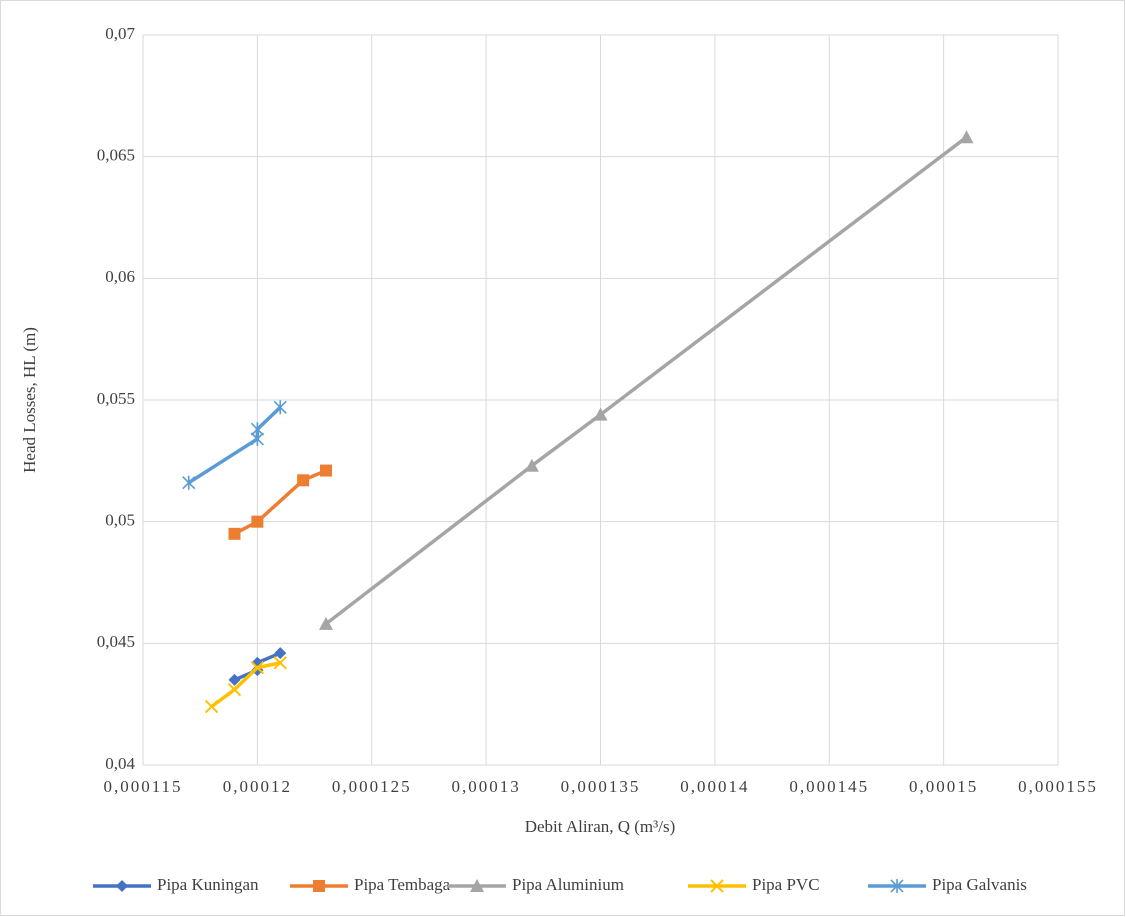 The image size is (1126, 917). Describe the element at coordinates (120, 520) in the screenshot. I see `y-tick-label: 0,05` at that location.